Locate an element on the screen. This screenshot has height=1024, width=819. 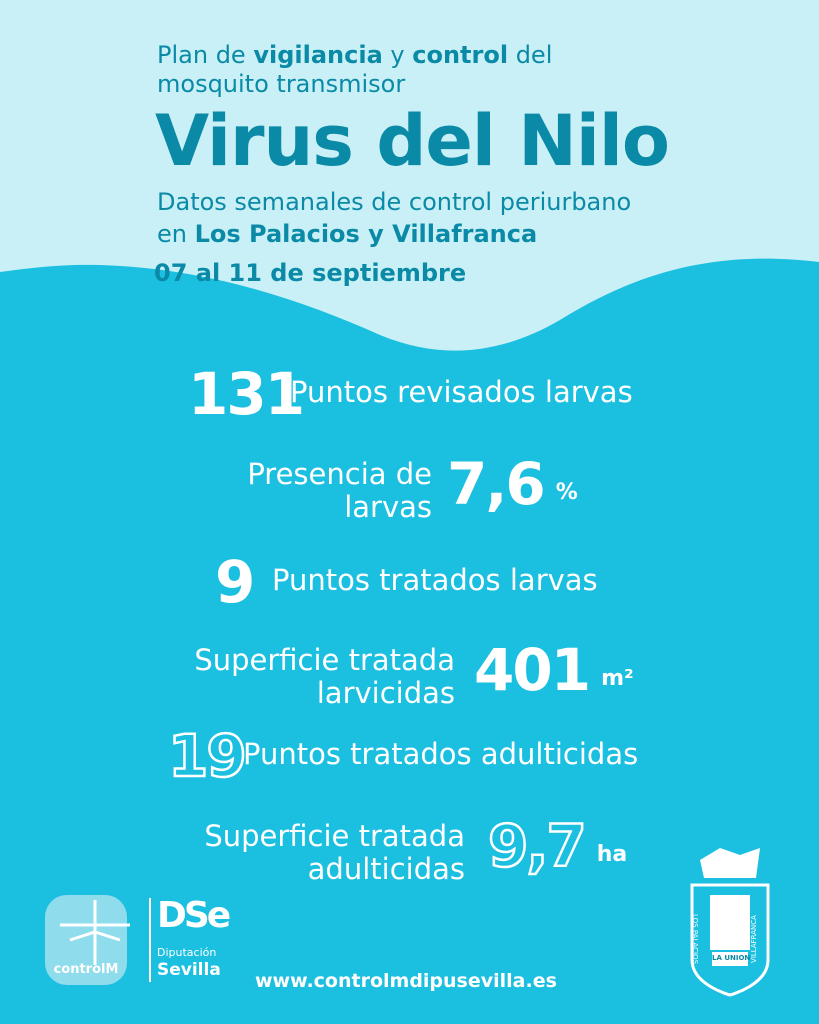
stat-label-line: adulticidas is located at coordinates (386, 869).